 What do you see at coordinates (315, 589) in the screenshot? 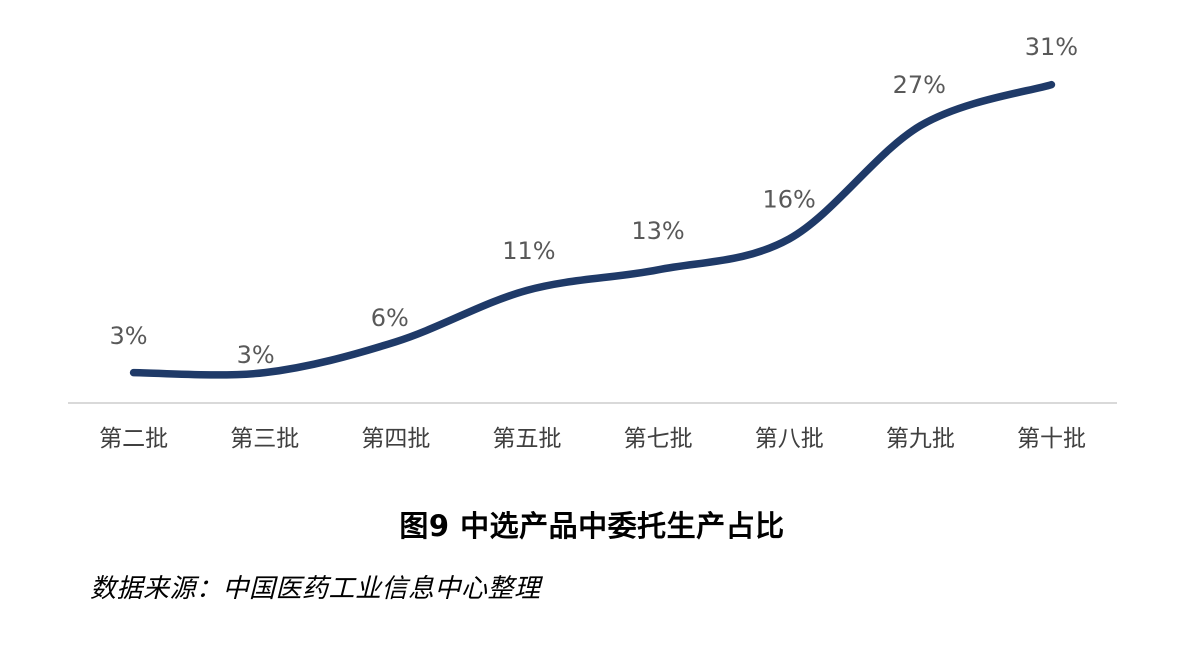
I see `data-source-note: 数据来源：中国医药工业信息中心整理` at bounding box center [315, 589].